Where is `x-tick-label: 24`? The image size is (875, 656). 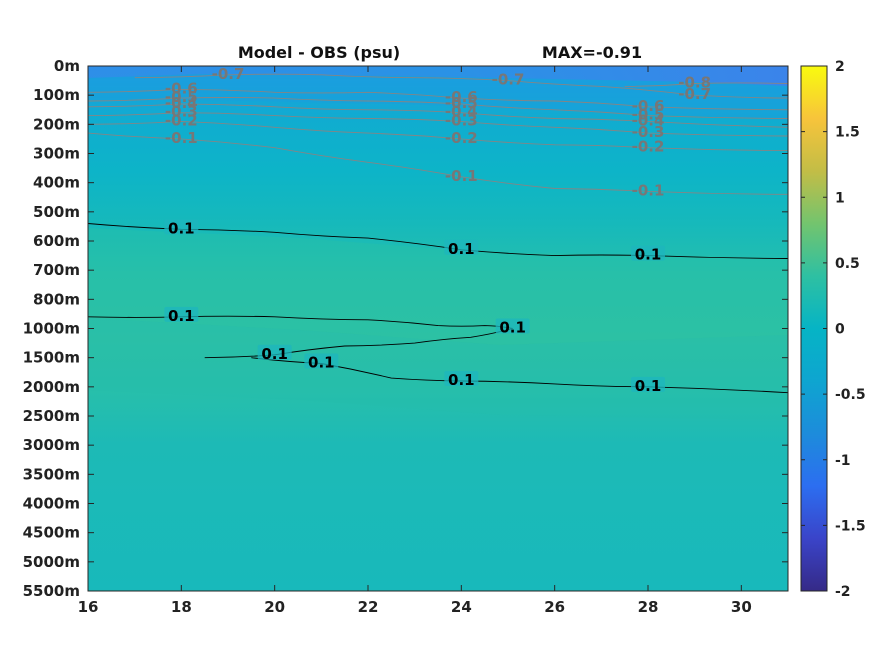 x-tick-label: 24 is located at coordinates (461, 607).